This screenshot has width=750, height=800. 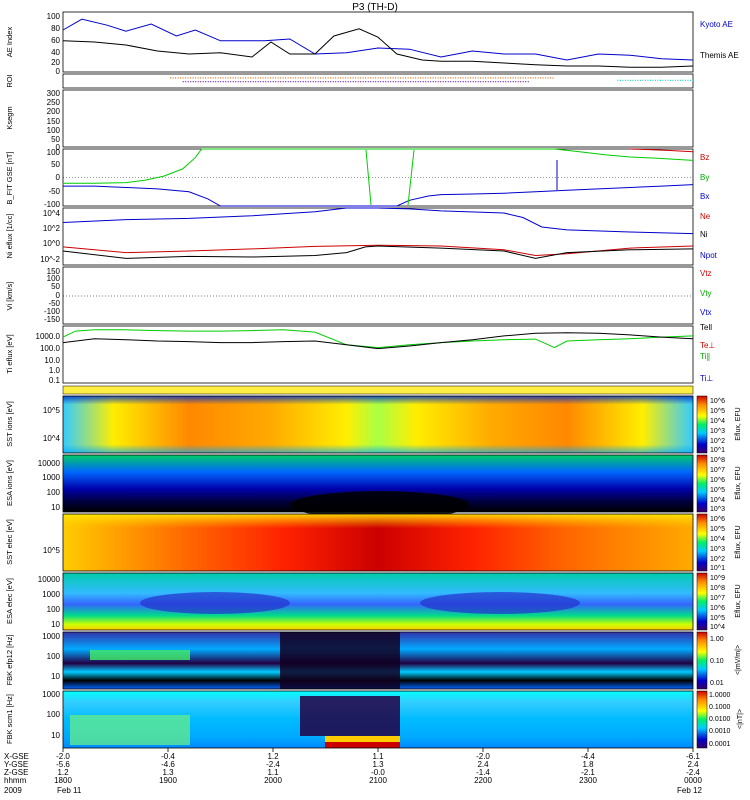 What do you see at coordinates (54, 278) in the screenshot?
I see `vi-ytick: 100` at bounding box center [54, 278].